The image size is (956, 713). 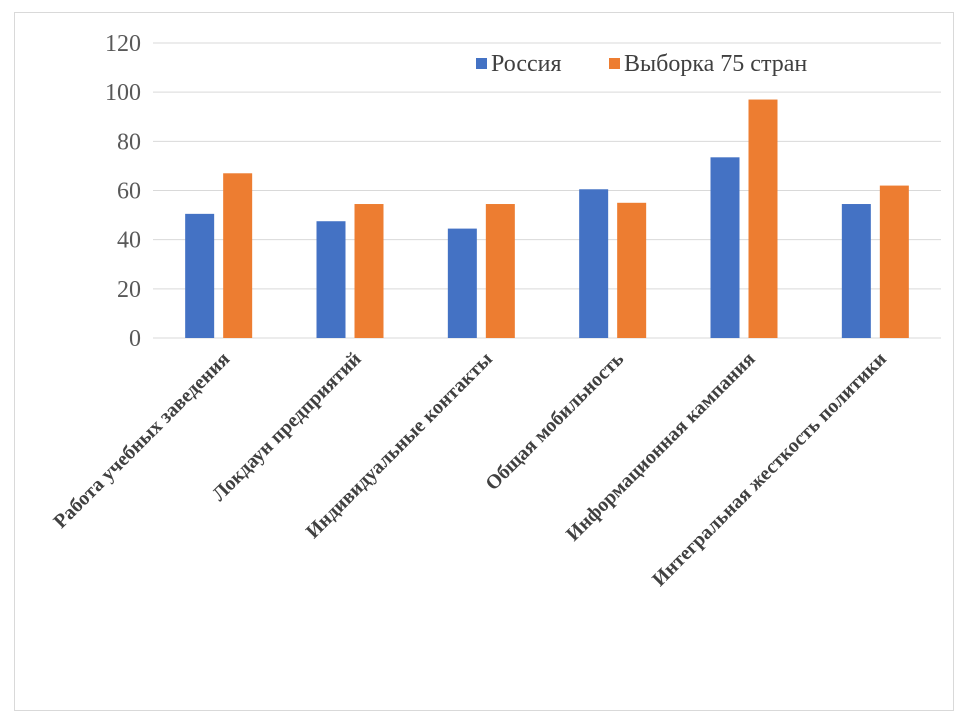 I want to click on x-category-label: Общая мобильность, so click(x=554, y=421).